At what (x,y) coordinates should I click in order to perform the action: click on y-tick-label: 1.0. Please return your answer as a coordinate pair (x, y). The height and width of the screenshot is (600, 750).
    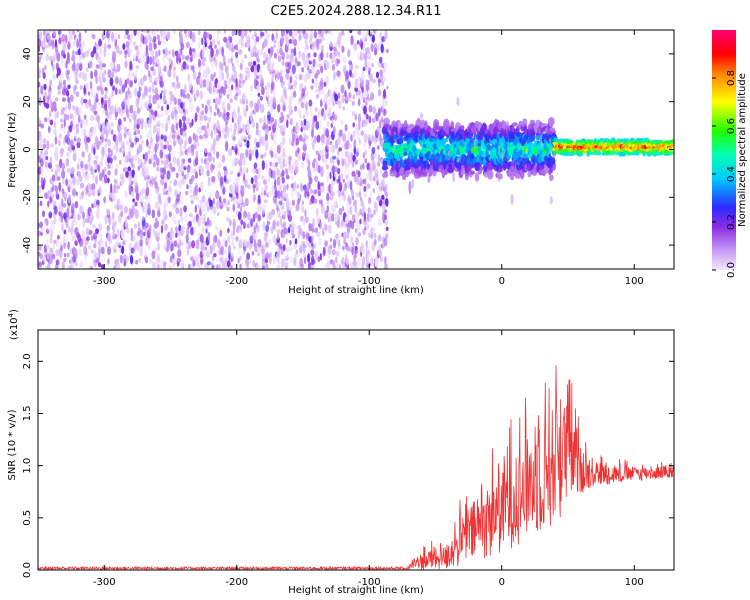
    Looking at the image, I should click on (27, 466).